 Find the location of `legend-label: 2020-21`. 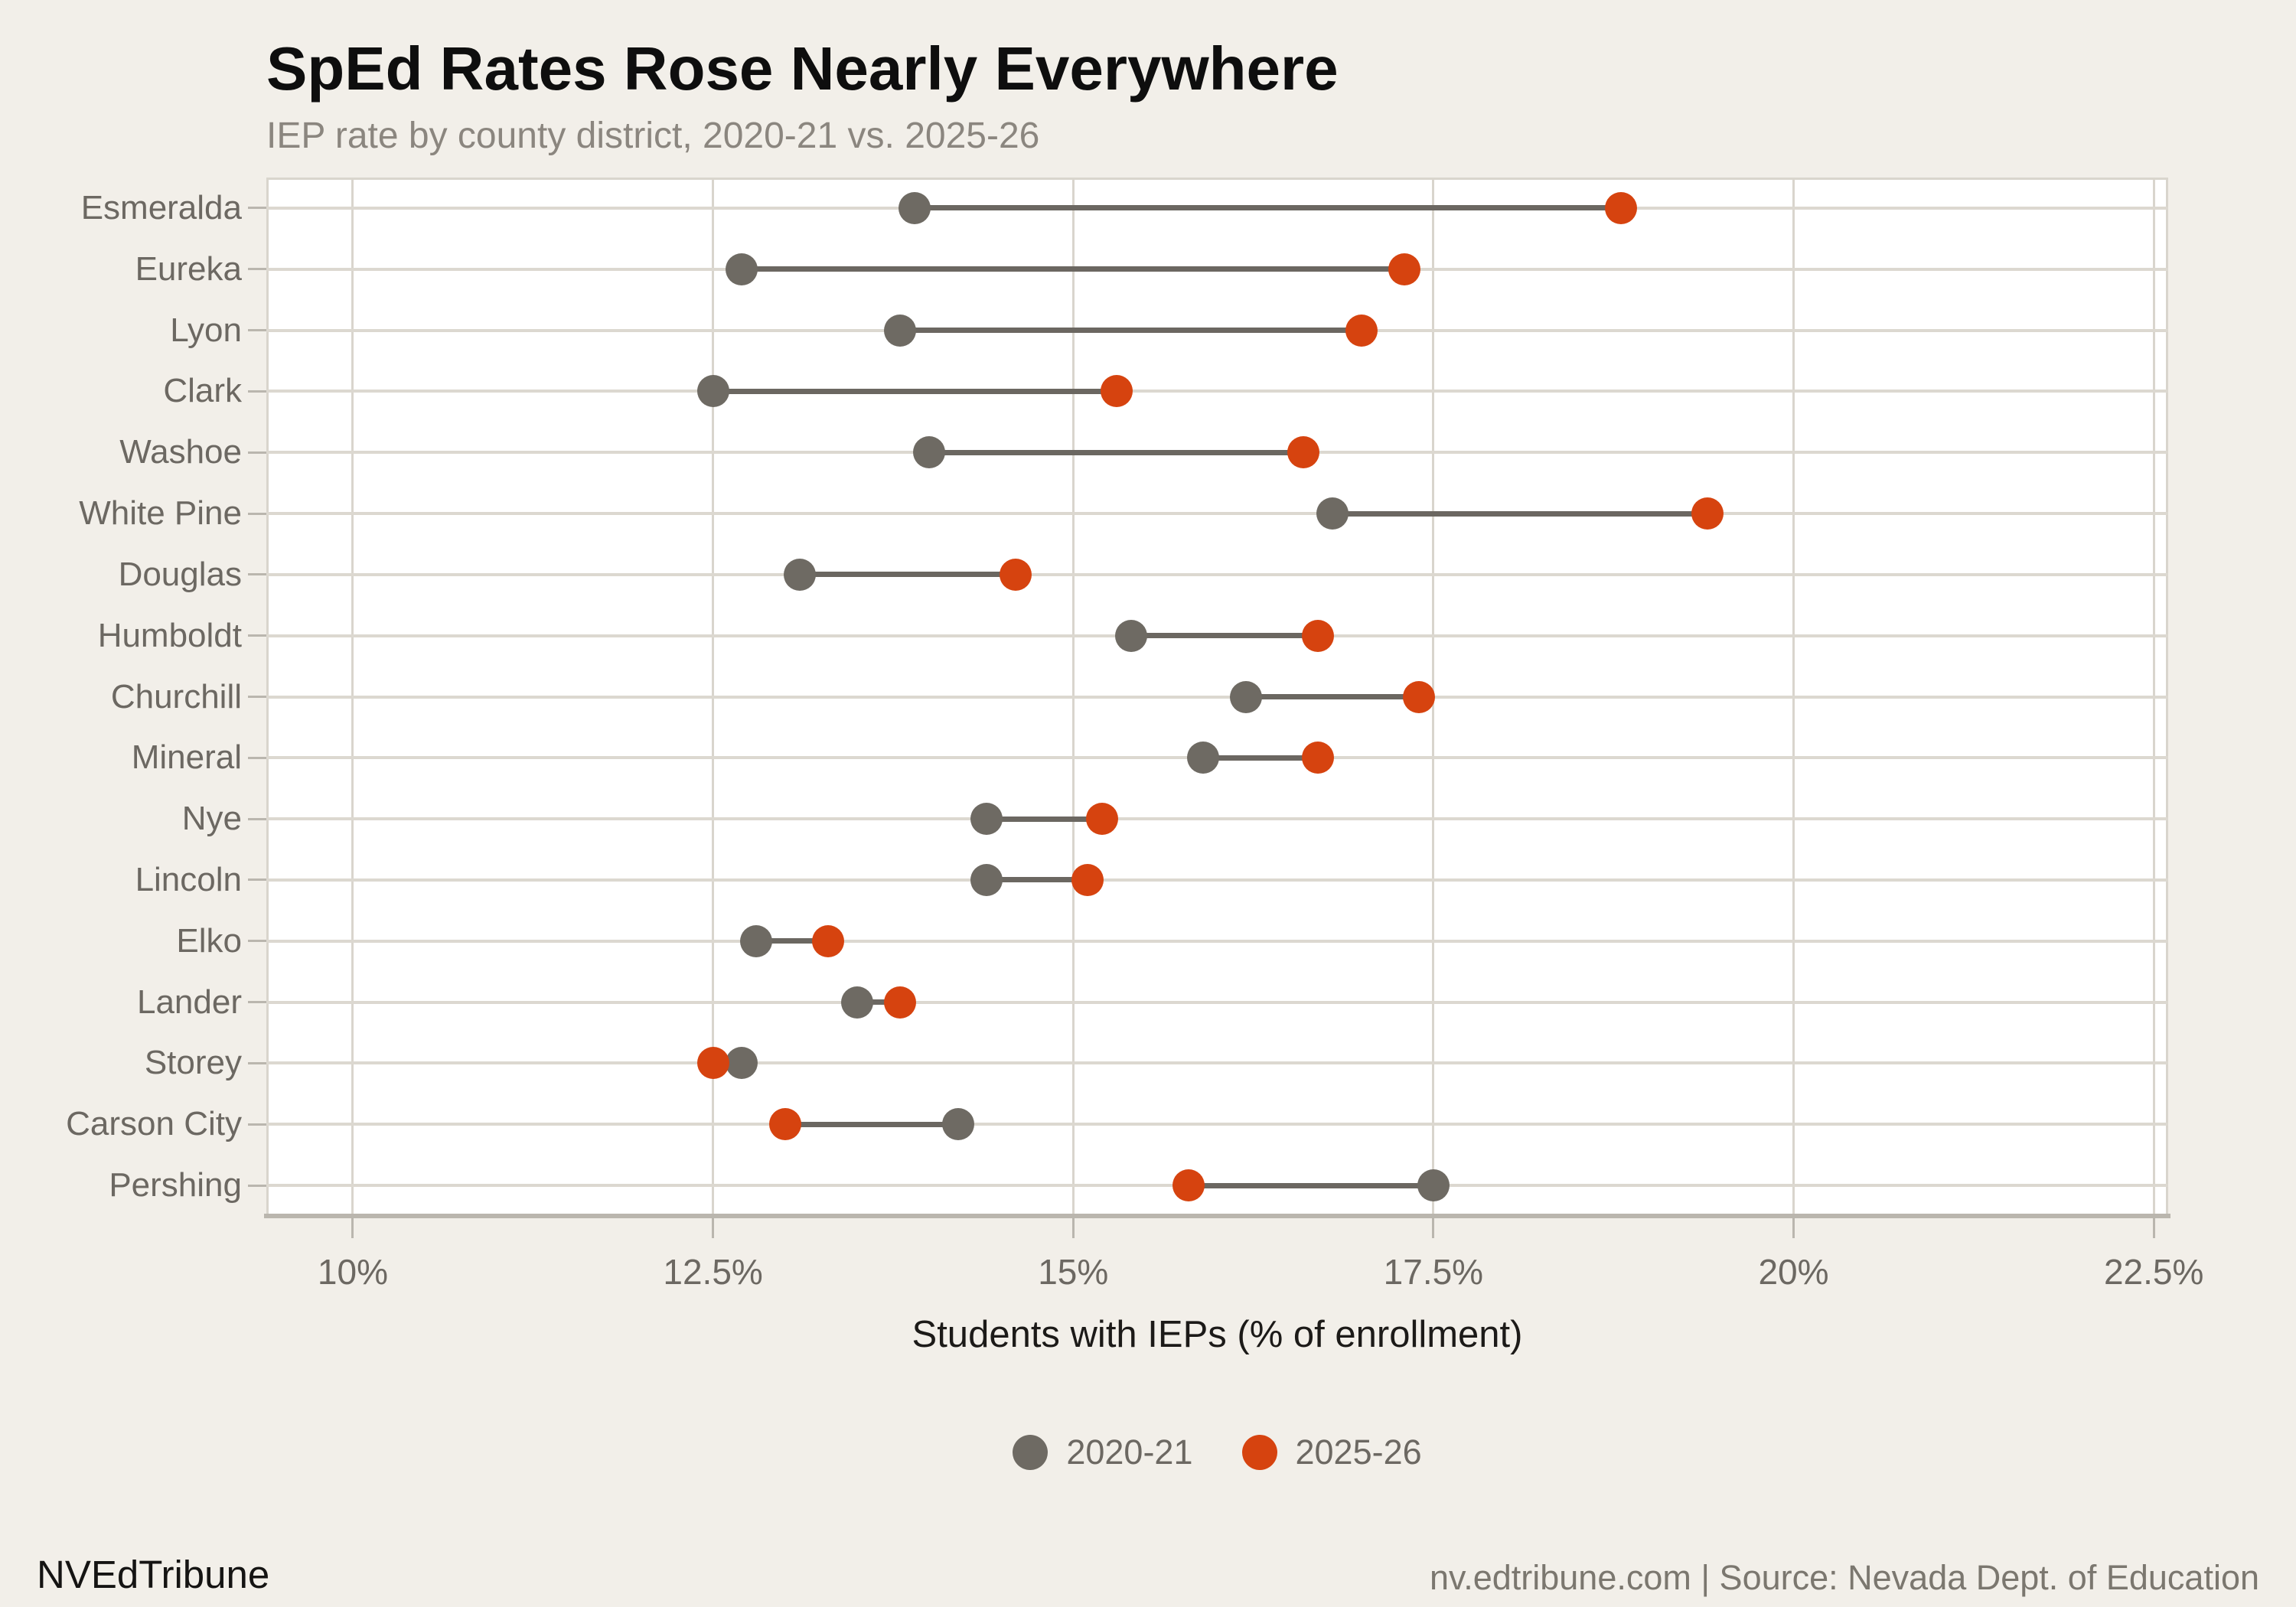

legend-label: 2020-21 is located at coordinates (1129, 1452).